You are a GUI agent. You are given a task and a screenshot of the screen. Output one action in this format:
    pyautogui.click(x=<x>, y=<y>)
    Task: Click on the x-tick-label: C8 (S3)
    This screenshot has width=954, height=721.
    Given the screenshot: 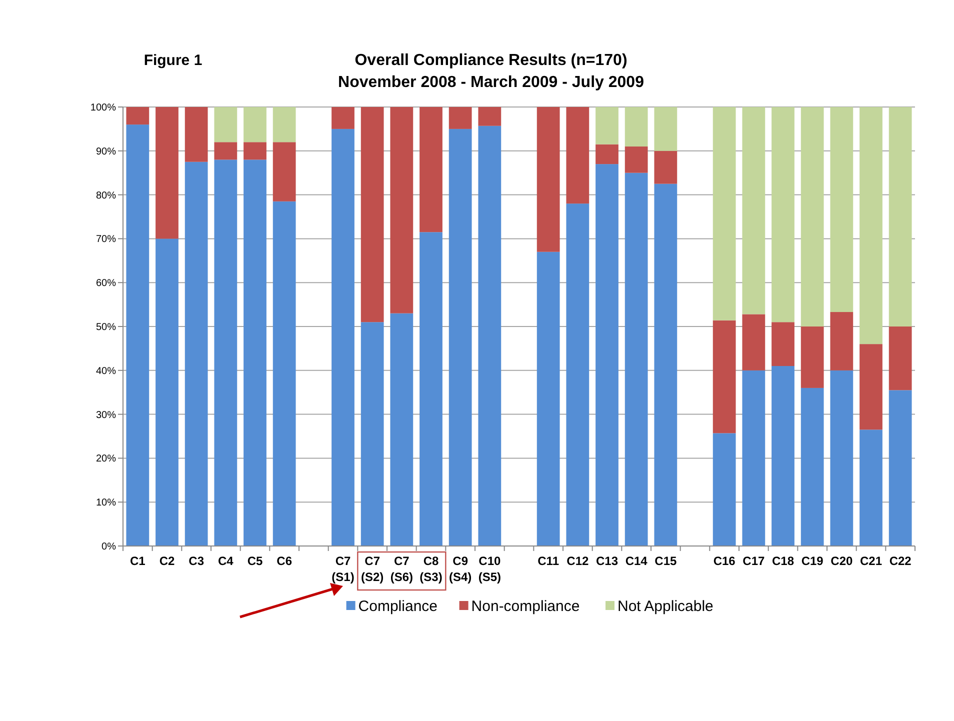 What is the action you would take?
    pyautogui.click(x=431, y=569)
    